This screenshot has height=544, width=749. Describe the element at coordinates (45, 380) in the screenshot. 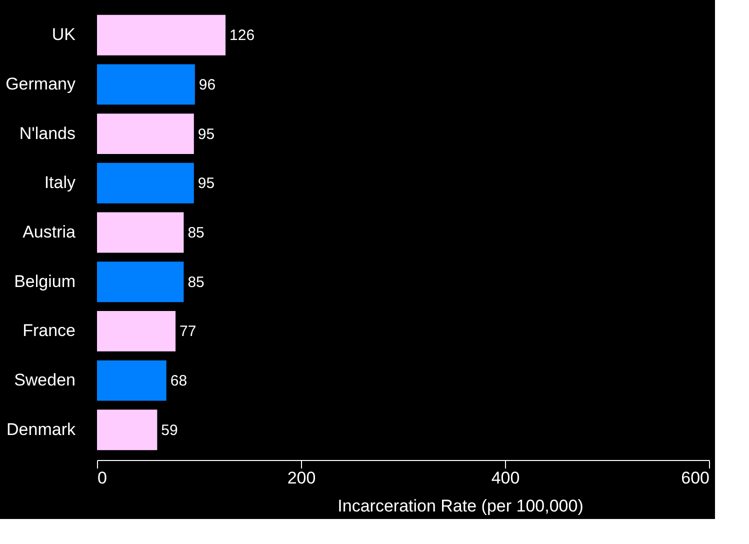

I see `y-tick-label: Sweden` at that location.